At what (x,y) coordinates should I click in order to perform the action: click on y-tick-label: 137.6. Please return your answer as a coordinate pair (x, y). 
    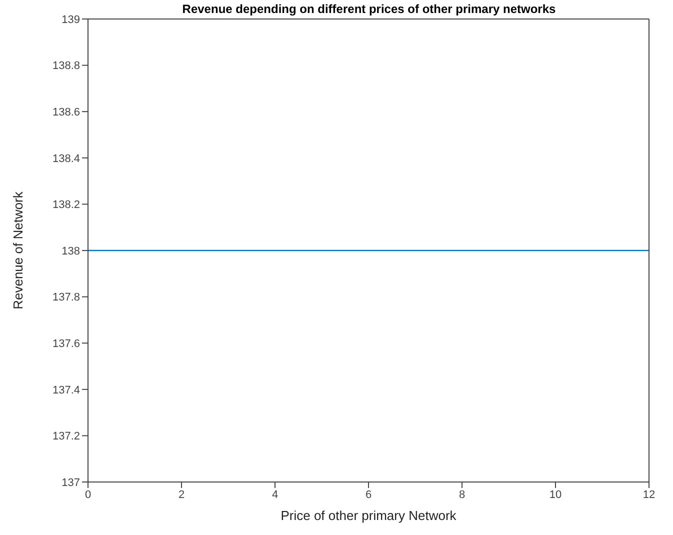
    Looking at the image, I should click on (66, 344).